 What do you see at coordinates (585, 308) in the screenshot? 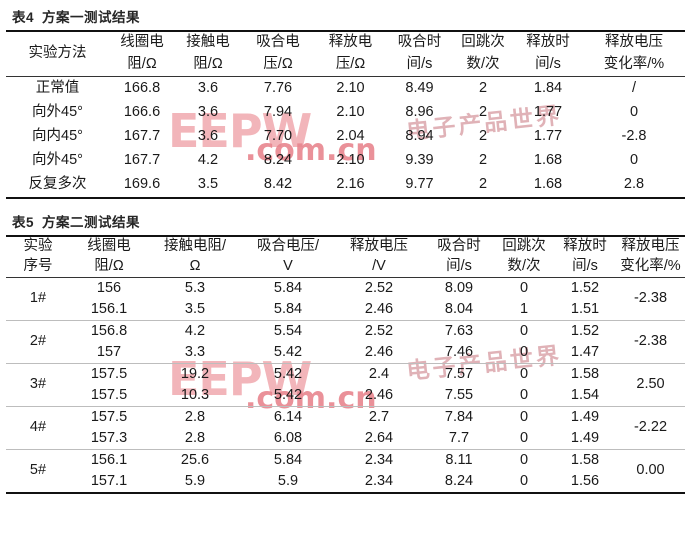
I see `table5-cell-0-1-6: 1.51` at bounding box center [585, 308].